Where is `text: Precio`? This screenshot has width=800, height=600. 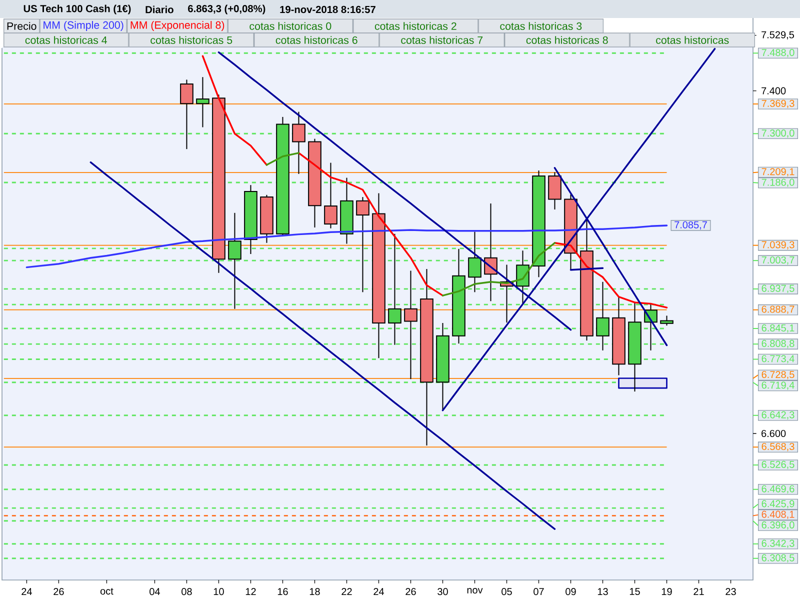 text: Precio is located at coordinates (21, 26).